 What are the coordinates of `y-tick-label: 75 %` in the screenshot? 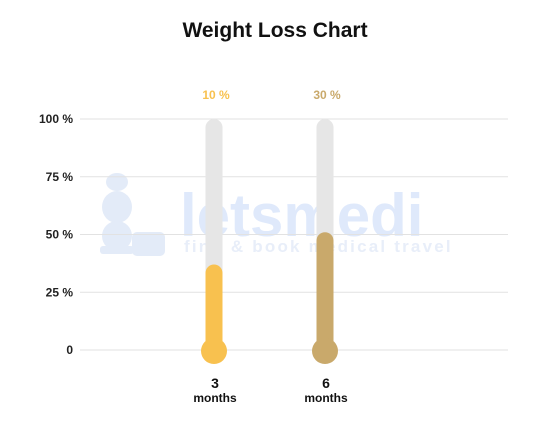 It's located at (60, 177).